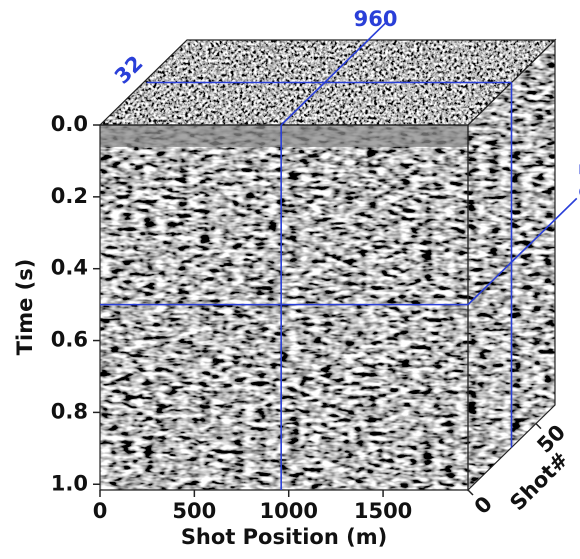 This screenshot has width=580, height=559. Describe the element at coordinates (69, 124) in the screenshot. I see `y-tick-label: 0.0` at that location.